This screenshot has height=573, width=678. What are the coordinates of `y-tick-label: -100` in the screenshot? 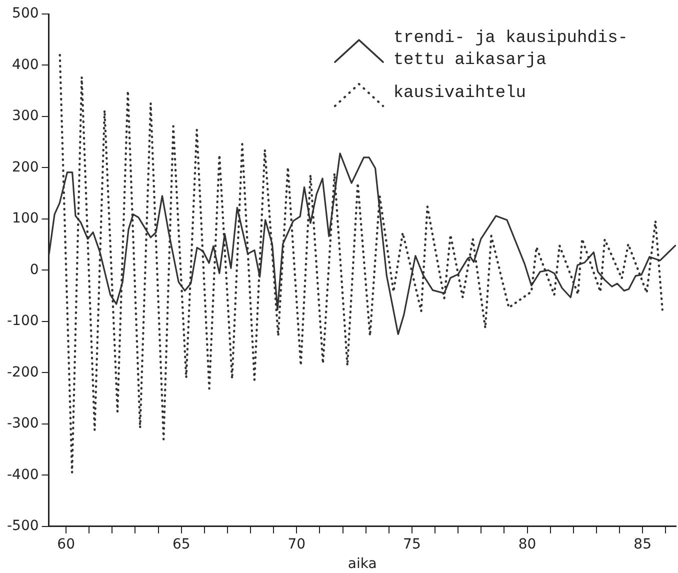 It's located at (22, 321).